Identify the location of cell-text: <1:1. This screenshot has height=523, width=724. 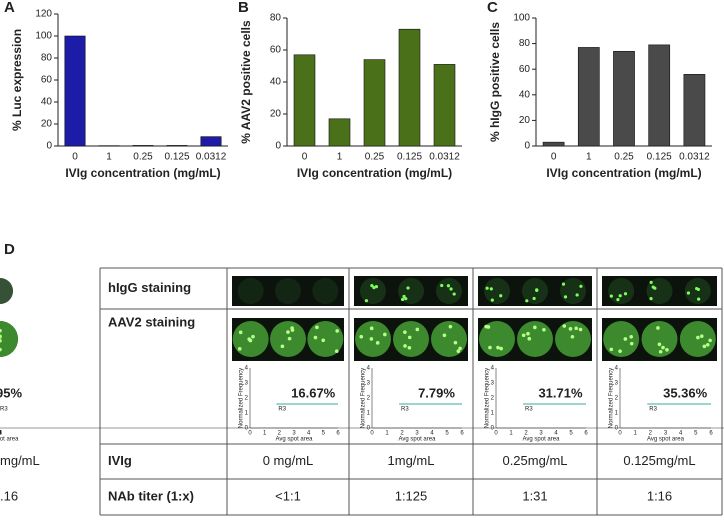
(288, 495).